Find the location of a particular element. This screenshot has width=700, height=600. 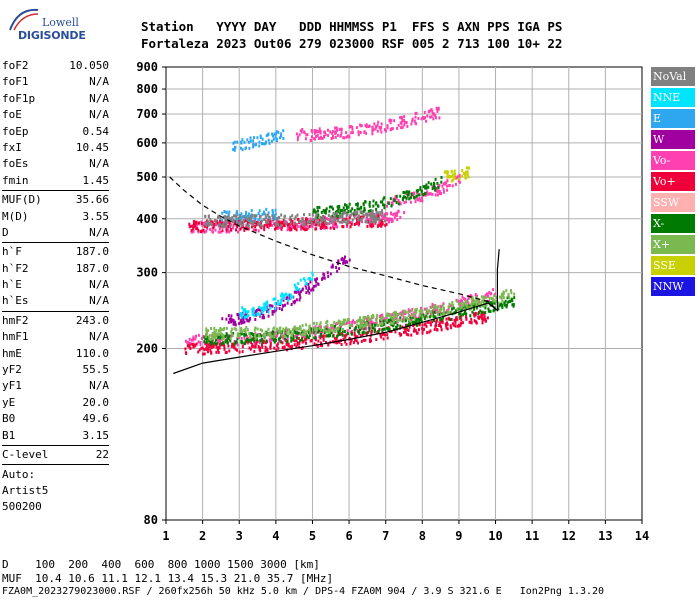

param-value: N/A is located at coordinates (99, 164).